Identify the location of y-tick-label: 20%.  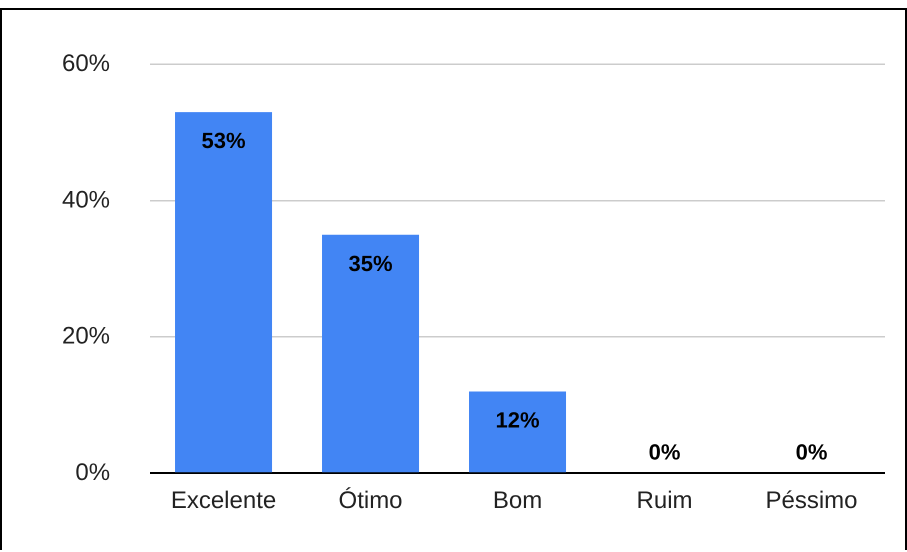
(86, 336).